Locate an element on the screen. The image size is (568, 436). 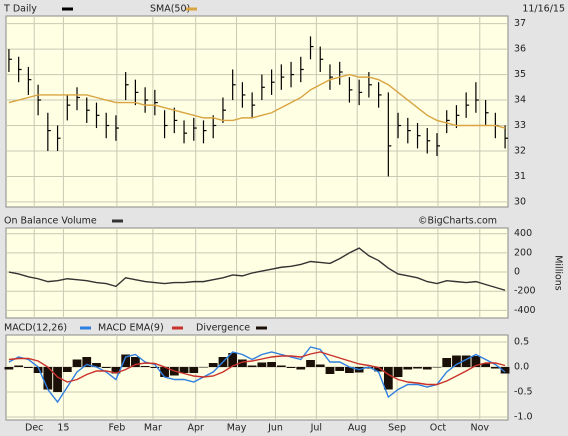
x-tick-label: Apr is located at coordinates (195, 428).